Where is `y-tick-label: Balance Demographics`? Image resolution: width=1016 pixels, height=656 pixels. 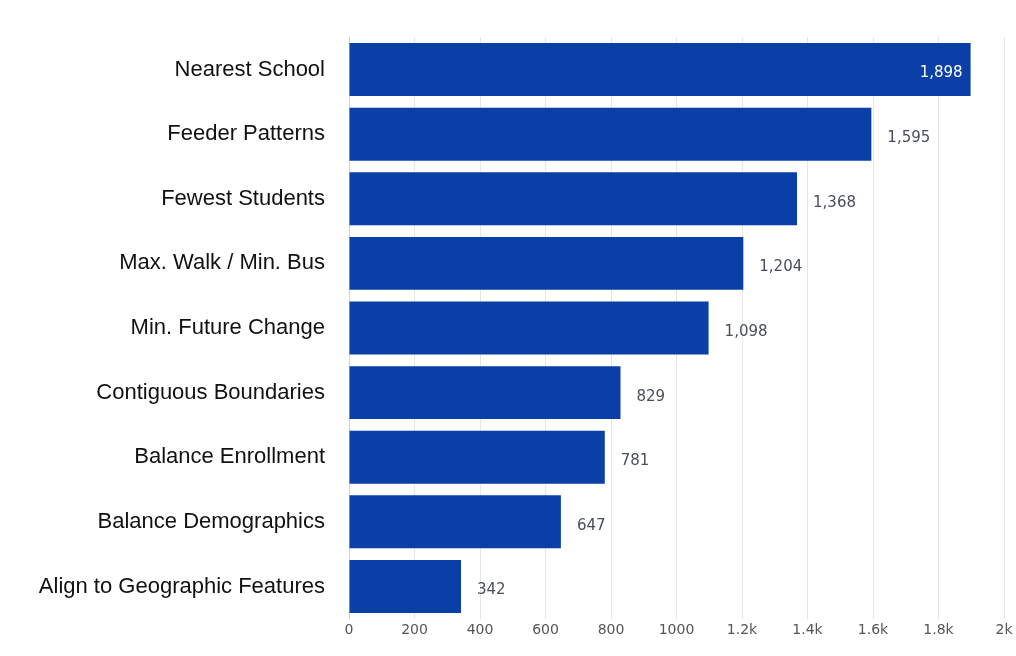 y-tick-label: Balance Demographics is located at coordinates (211, 520).